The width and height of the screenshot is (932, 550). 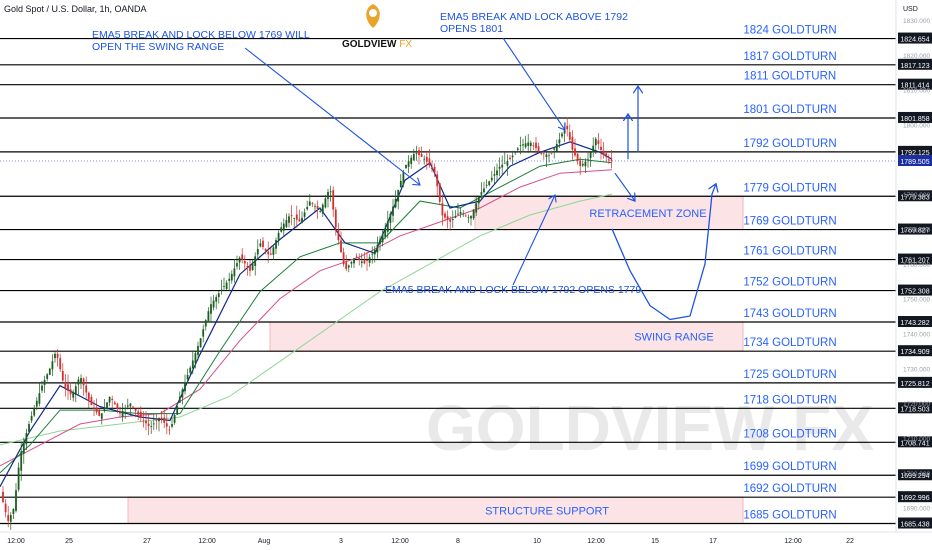 I want to click on y-tick-3: 1720.000, so click(x=916, y=404).